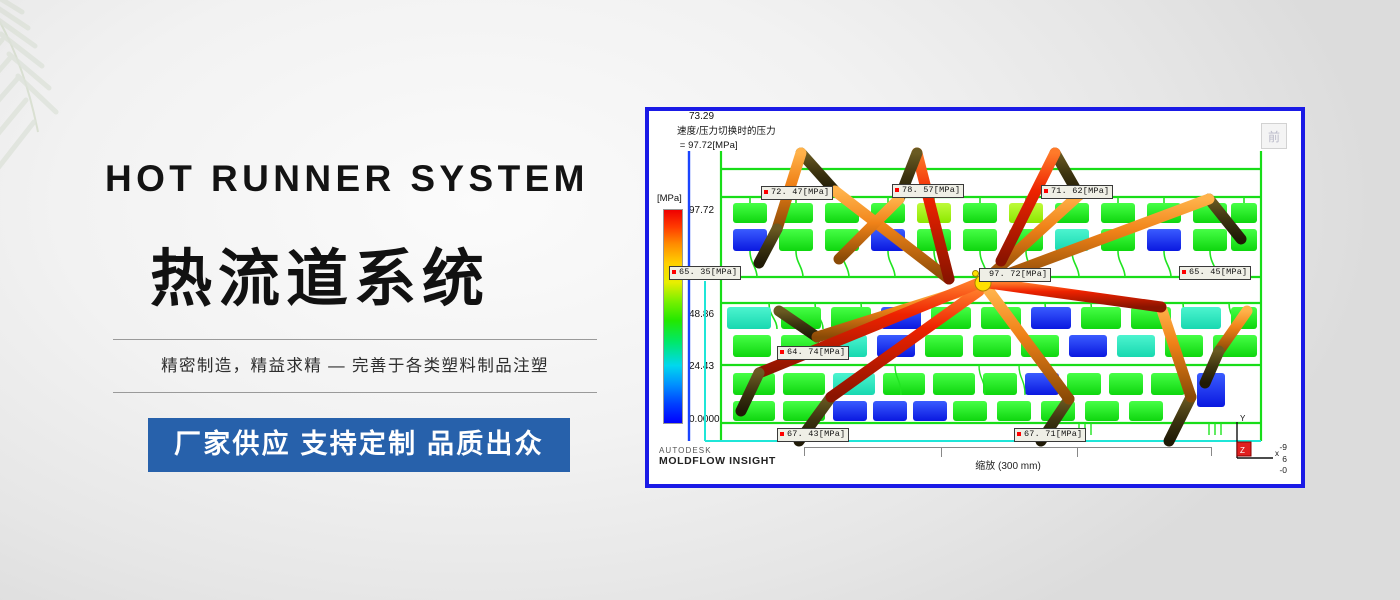 The width and height of the screenshot is (1400, 600). I want to click on svg-text: x, so click(1277, 453).